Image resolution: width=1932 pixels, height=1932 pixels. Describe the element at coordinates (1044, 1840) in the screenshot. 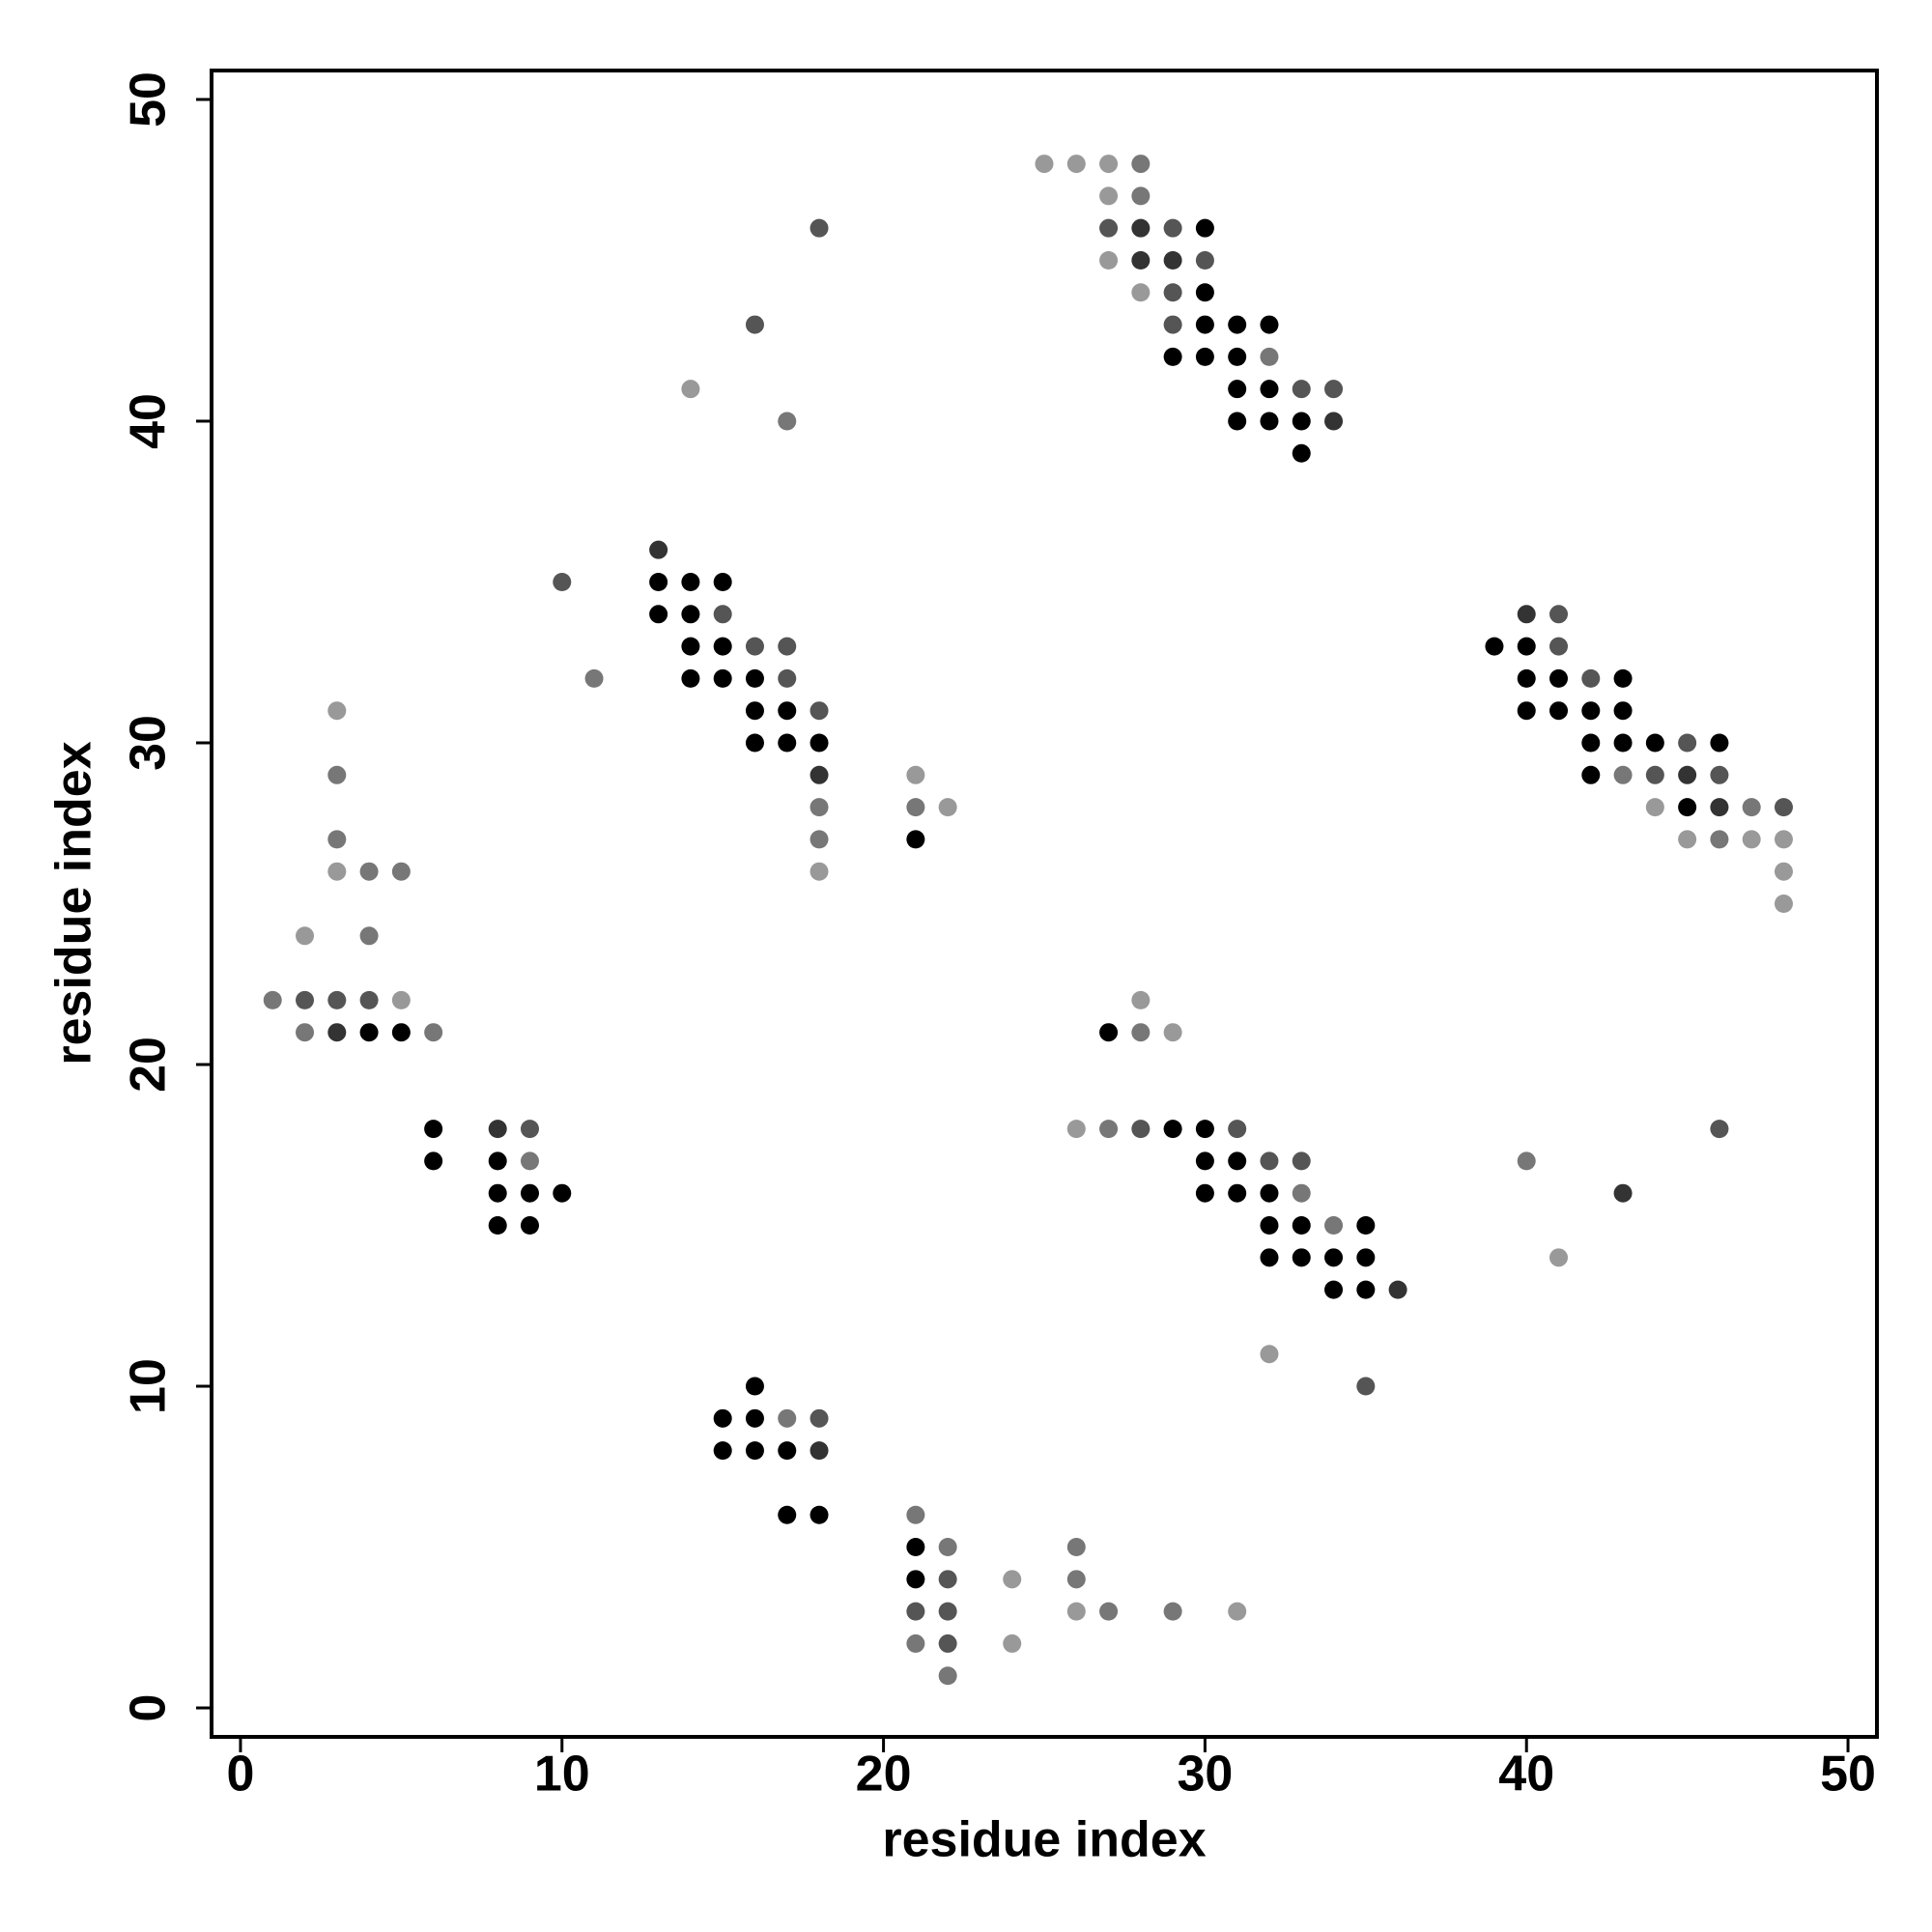

I see `x-axis-label: residue index` at that location.